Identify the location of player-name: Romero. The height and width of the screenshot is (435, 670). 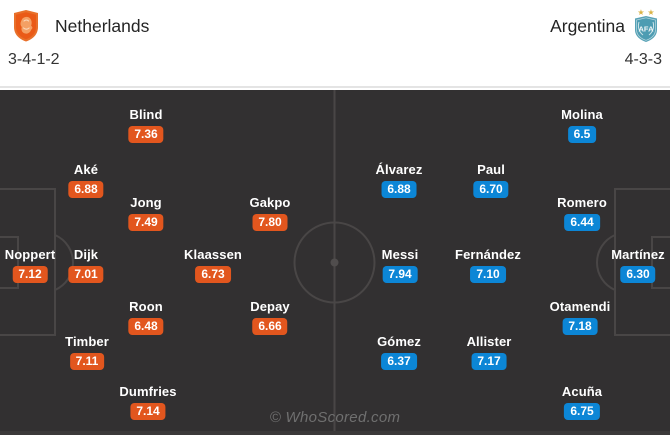
(582, 202).